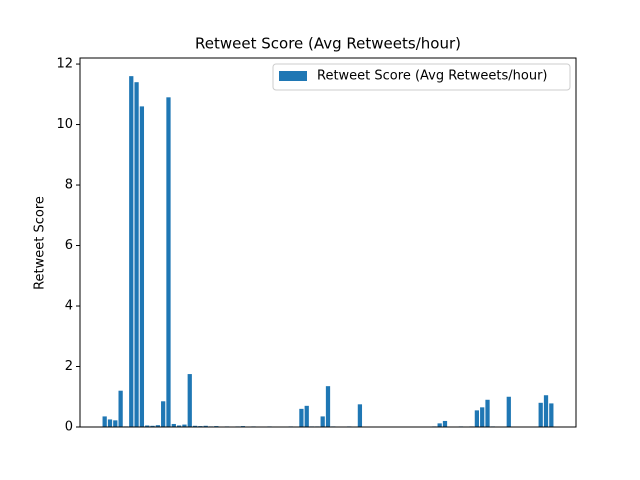 Image resolution: width=640 pixels, height=480 pixels. I want to click on y-tick-label: 8, so click(69, 185).